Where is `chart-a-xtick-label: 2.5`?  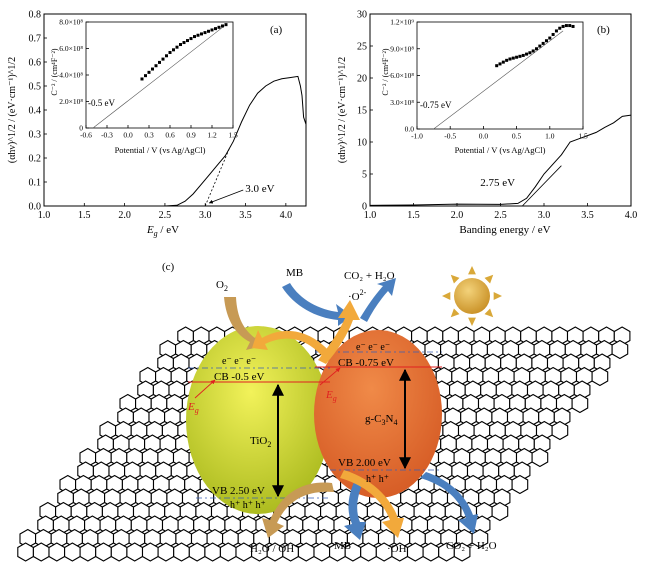 chart-a-xtick-label: 2.5 is located at coordinates (165, 215).